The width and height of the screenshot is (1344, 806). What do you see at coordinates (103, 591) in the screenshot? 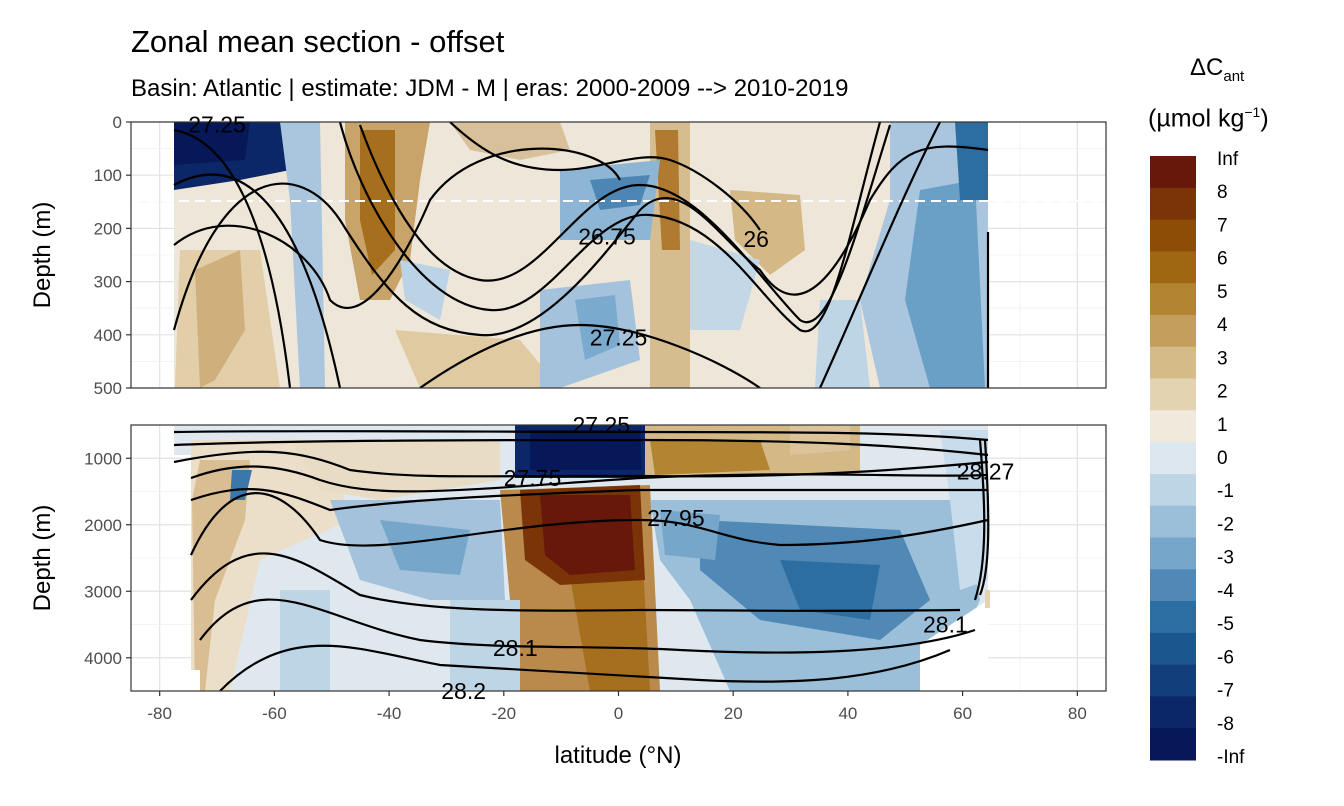
I see `y-tick-label: 3000` at bounding box center [103, 591].